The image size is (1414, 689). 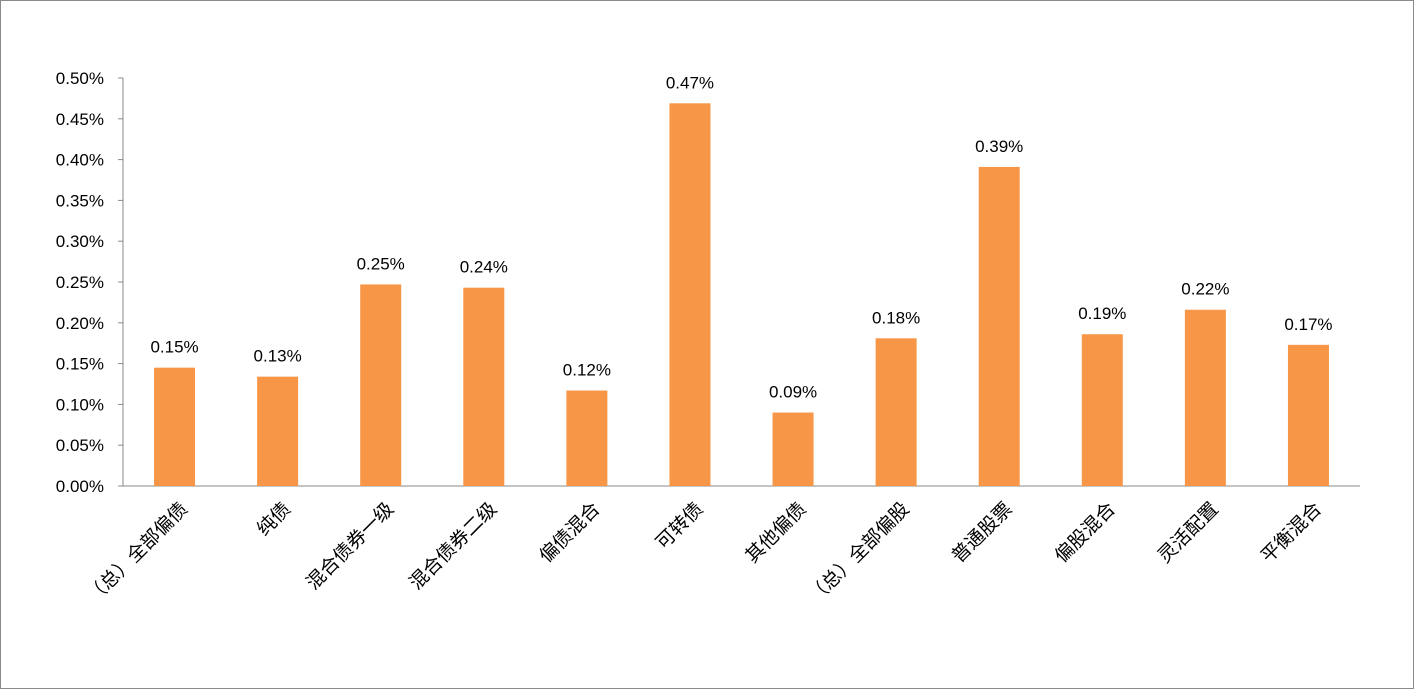 What do you see at coordinates (381, 263) in the screenshot?
I see `data-label: 0.25%` at bounding box center [381, 263].